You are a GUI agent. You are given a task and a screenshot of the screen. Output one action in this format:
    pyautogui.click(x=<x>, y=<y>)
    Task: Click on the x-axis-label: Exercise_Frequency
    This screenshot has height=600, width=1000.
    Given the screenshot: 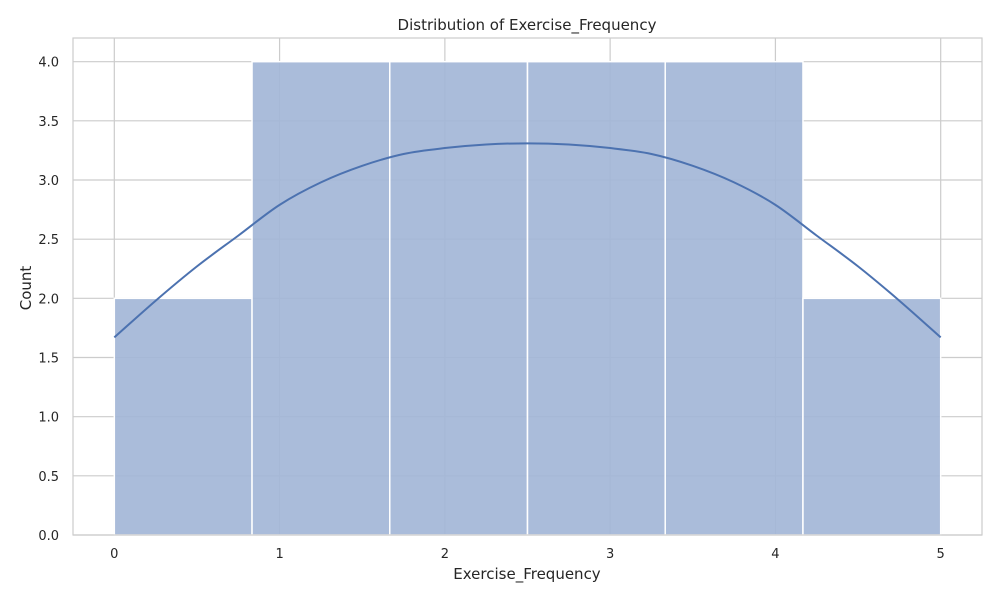 What is the action you would take?
    pyautogui.click(x=527, y=574)
    